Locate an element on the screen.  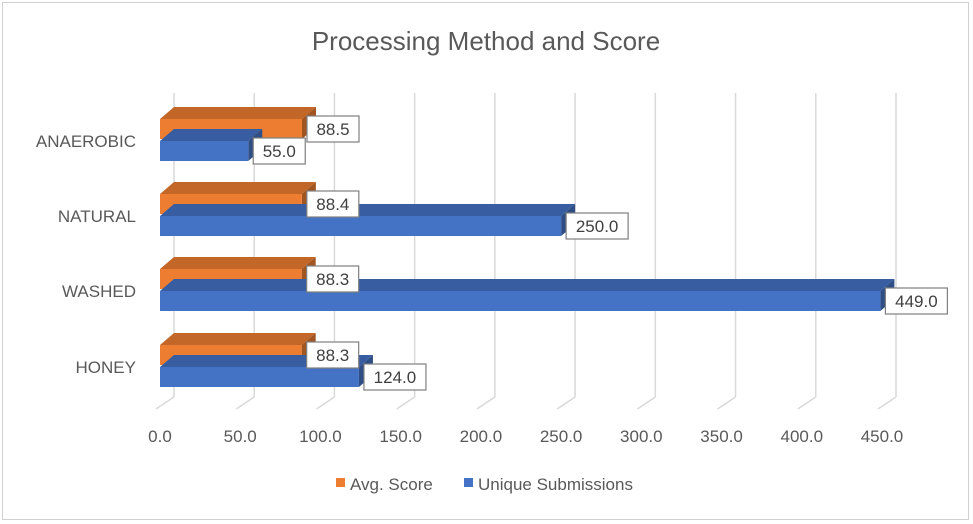
data-label-avg-score-washed: 88.3 is located at coordinates (332, 279).